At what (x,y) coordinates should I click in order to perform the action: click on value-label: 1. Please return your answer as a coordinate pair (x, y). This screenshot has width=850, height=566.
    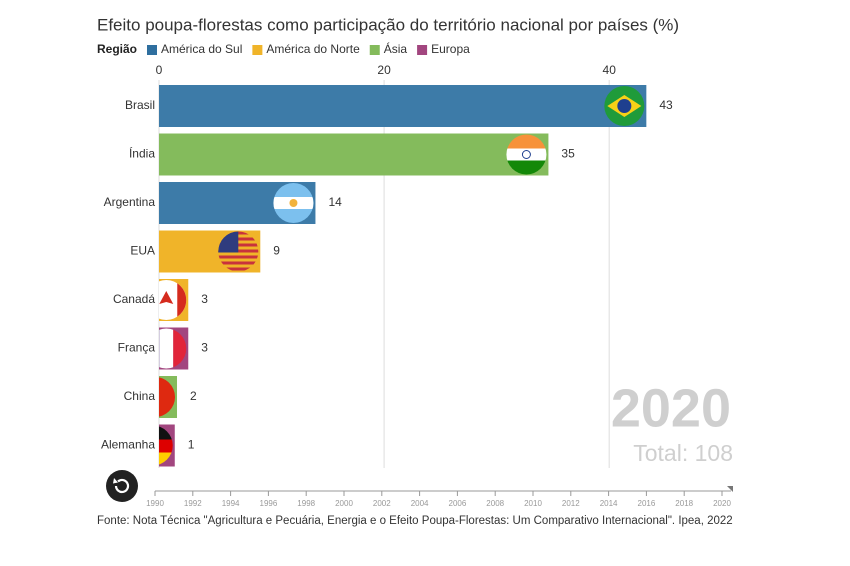
    Looking at the image, I should click on (191, 445).